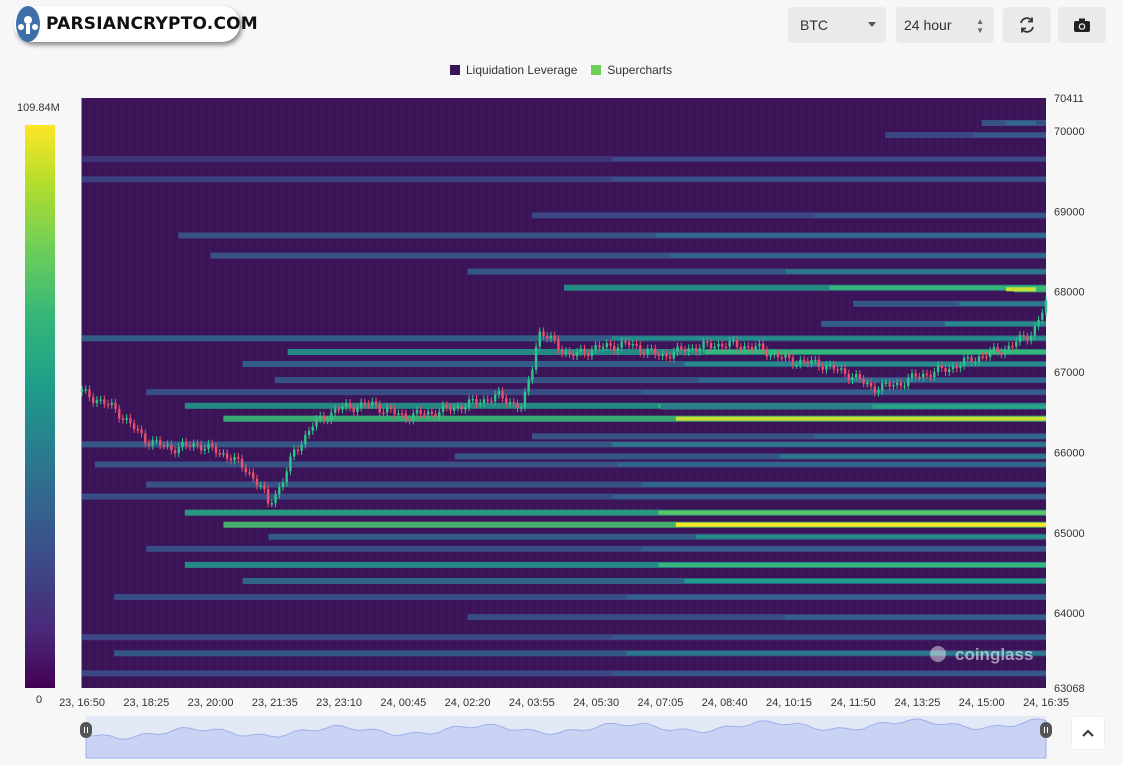 This screenshot has width=1123, height=765. I want to click on symbol-select: BTC, so click(837, 25).